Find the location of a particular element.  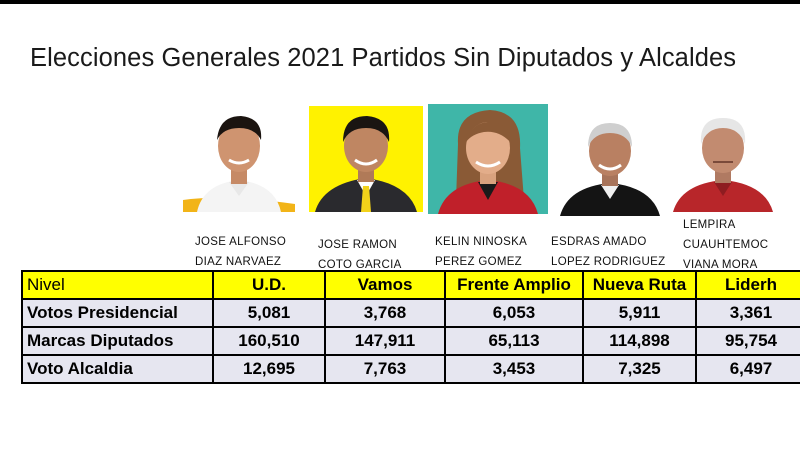

candidate-name-line: LEMPIRA is located at coordinates (709, 225).